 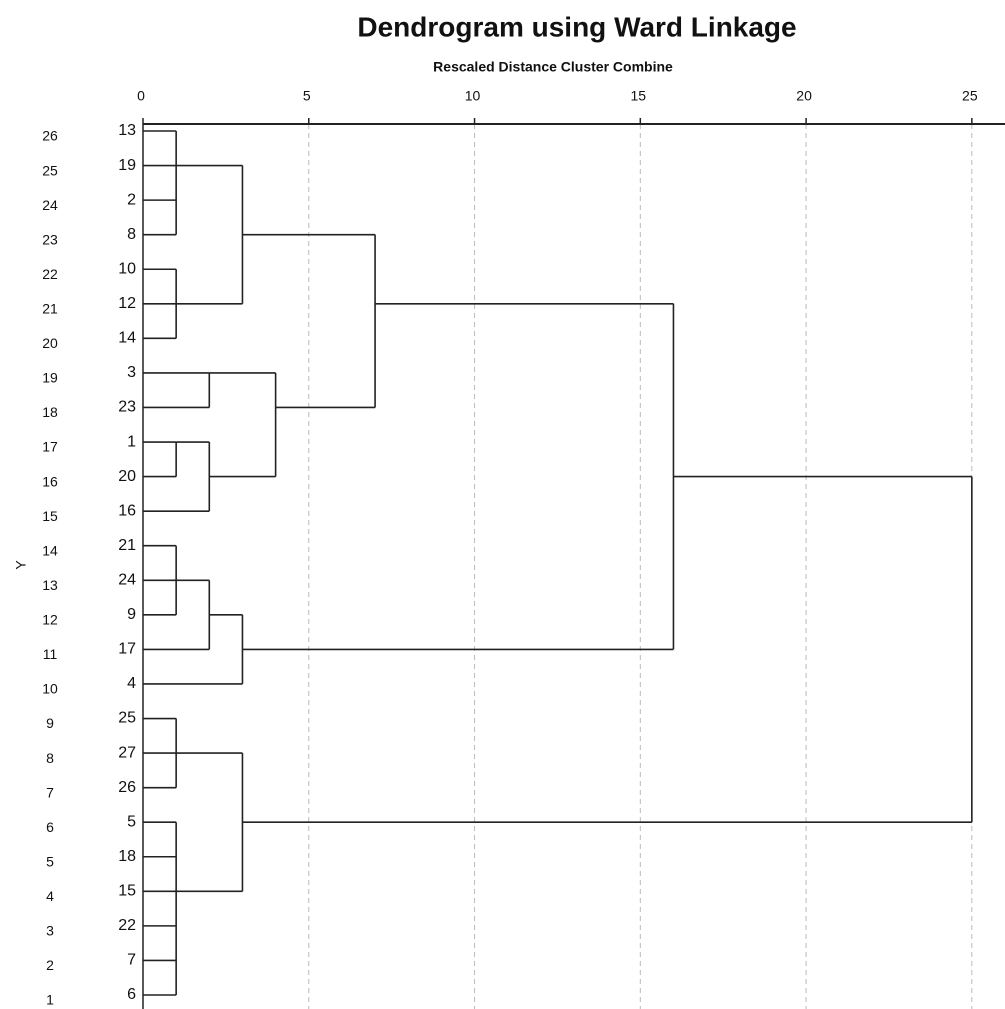 What do you see at coordinates (127, 407) in the screenshot?
I see `leaf-label: 23` at bounding box center [127, 407].